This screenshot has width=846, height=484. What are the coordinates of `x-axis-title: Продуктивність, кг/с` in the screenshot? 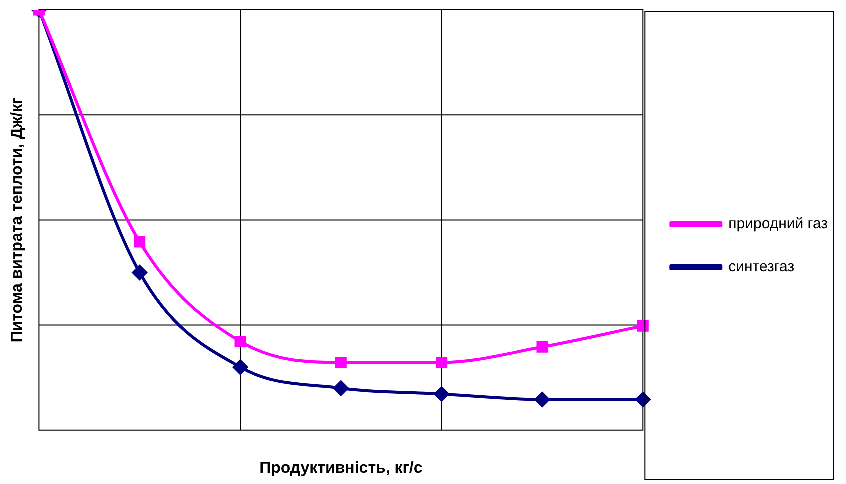 It's located at (341, 468).